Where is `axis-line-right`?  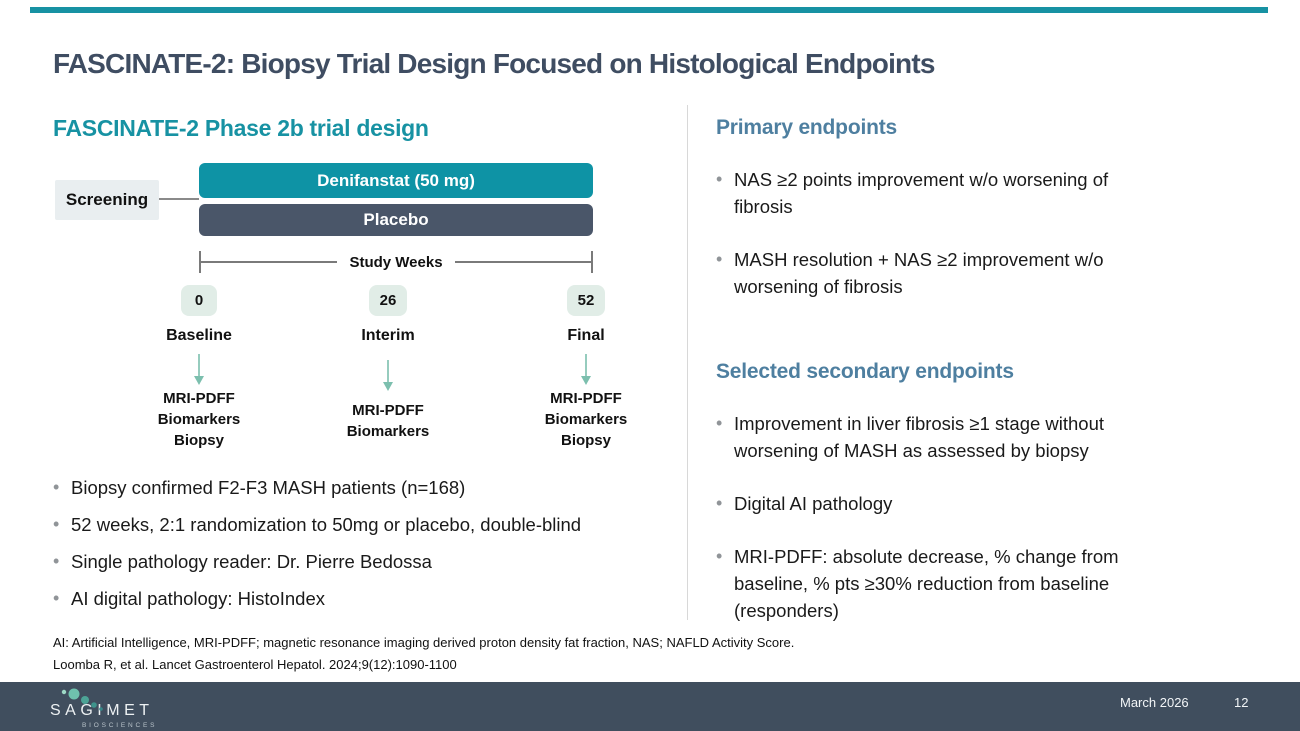
axis-line-right is located at coordinates (522, 262).